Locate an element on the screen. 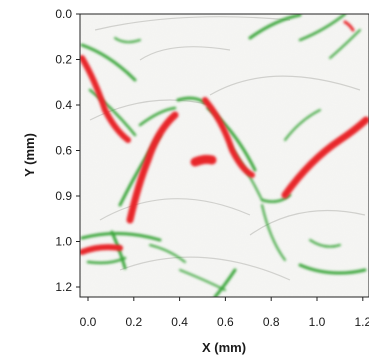 The width and height of the screenshot is (369, 358). y-tick-label: 0.4 is located at coordinates (63, 105).